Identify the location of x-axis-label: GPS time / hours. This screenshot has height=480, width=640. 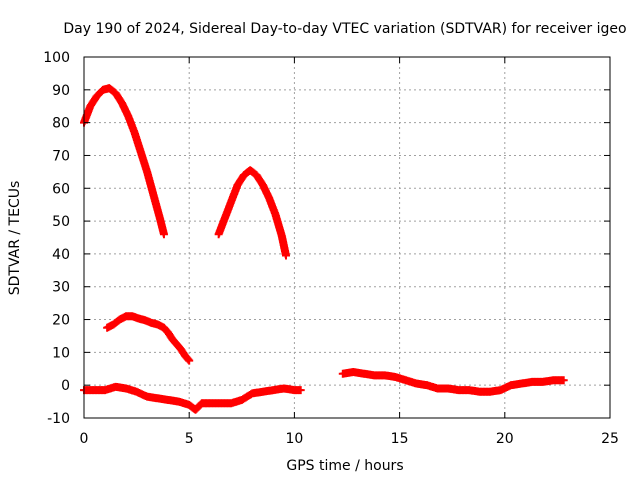
(344, 466).